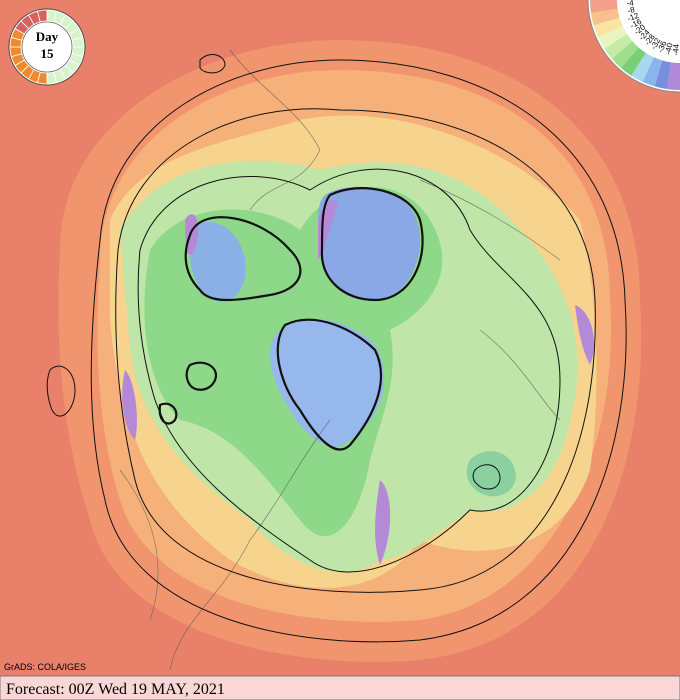 This screenshot has width=680, height=700. Describe the element at coordinates (45, 667) in the screenshot. I see `credit: GrADS: COLA/IGES` at that location.